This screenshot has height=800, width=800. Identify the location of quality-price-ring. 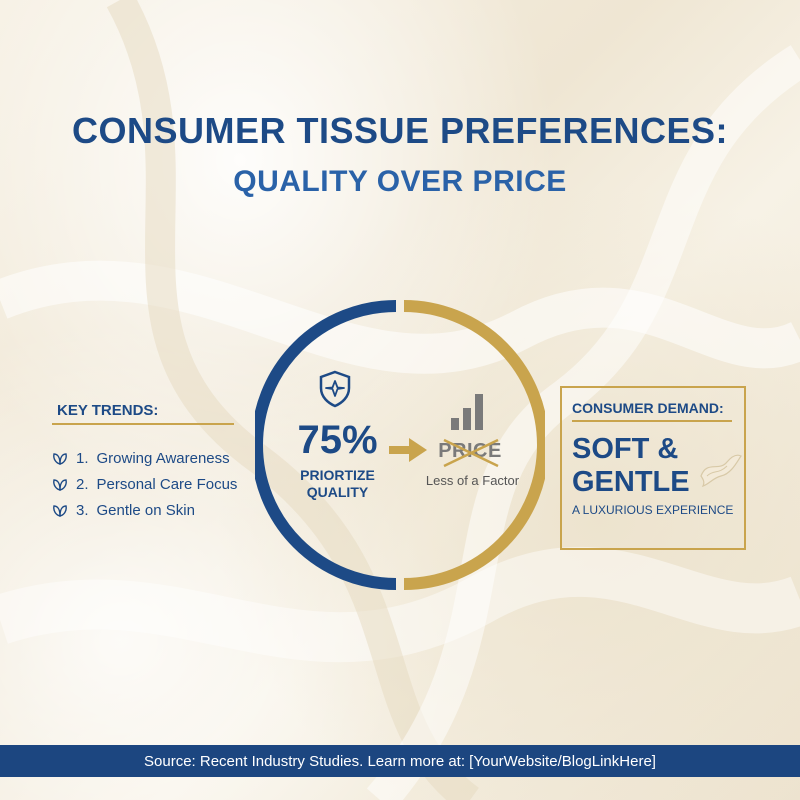
(400, 445).